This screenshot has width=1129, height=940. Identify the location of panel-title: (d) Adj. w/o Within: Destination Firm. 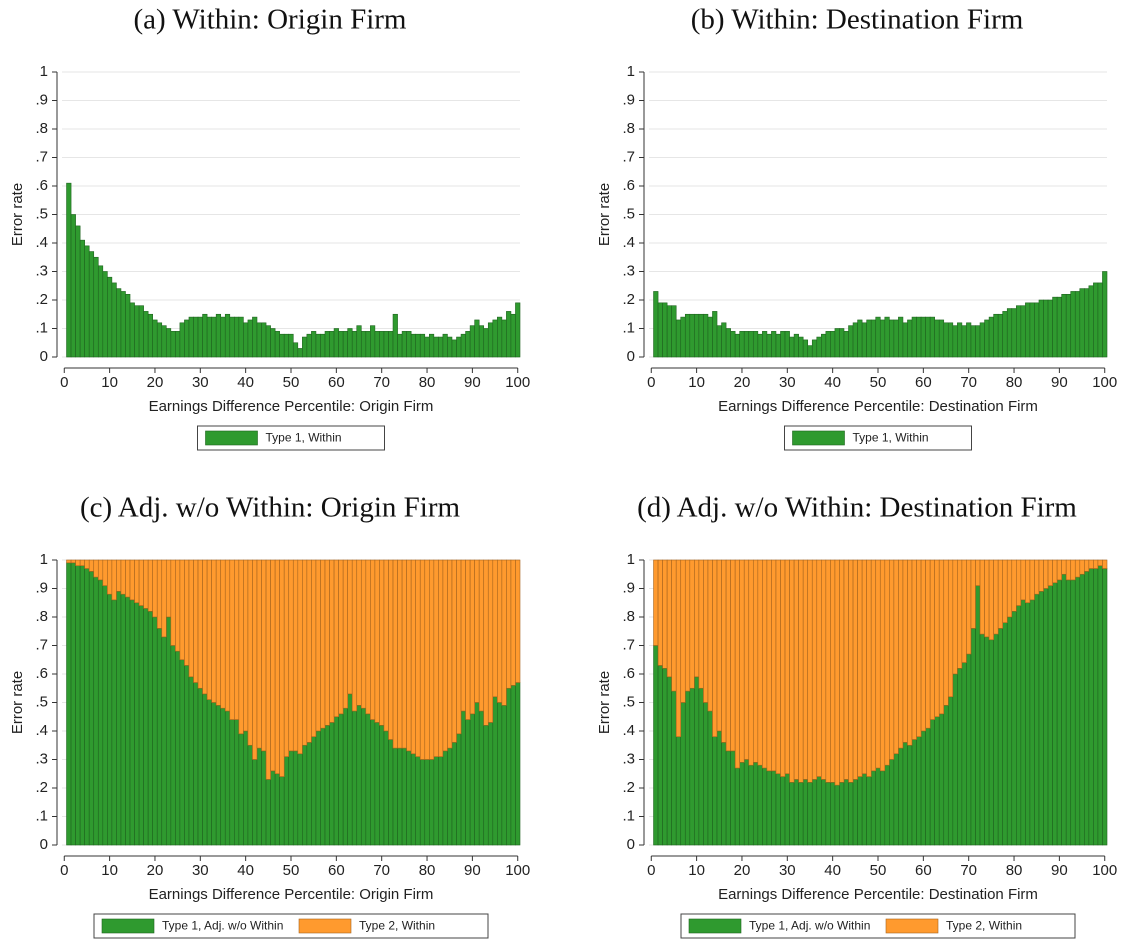
(857, 508).